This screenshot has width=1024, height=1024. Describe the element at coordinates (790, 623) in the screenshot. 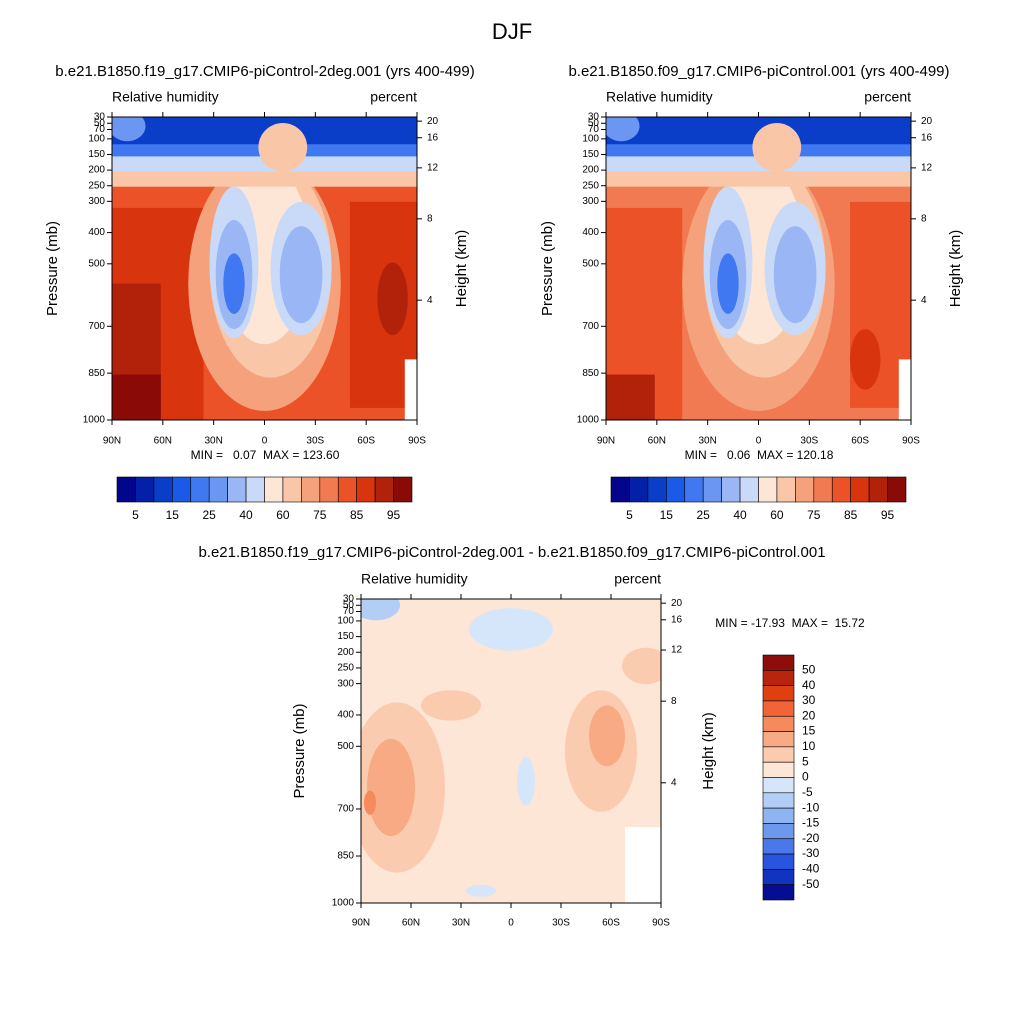

I see `min-max: MIN = -17.93 MAX = 15.72` at that location.